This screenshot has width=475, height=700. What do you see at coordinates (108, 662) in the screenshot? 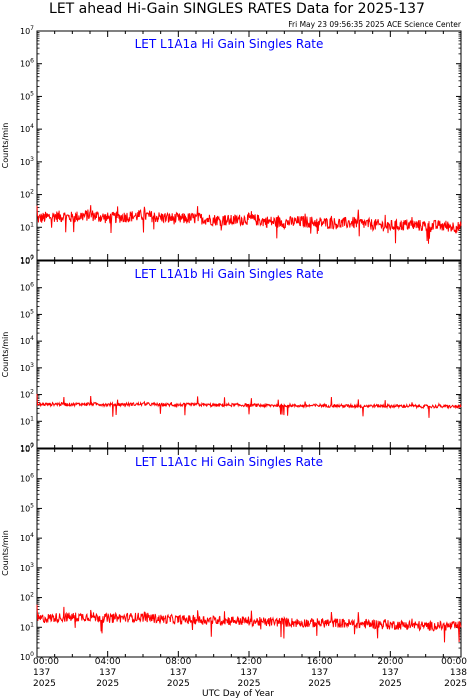
I see `x-tick-label: 04:00` at bounding box center [108, 662].